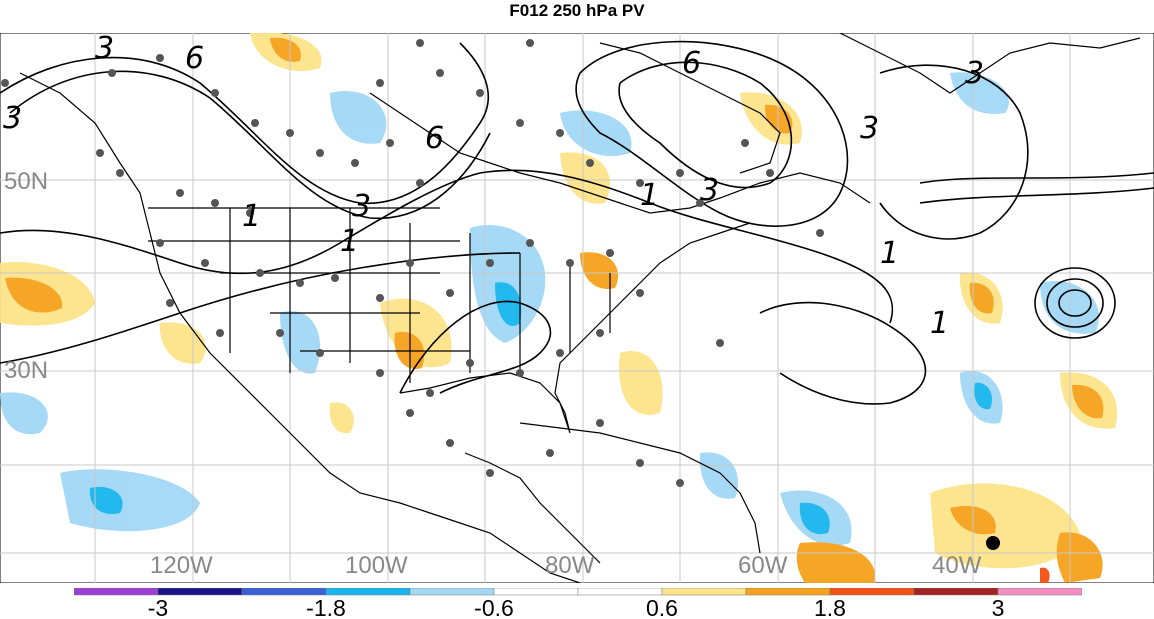 Image resolution: width=1154 pixels, height=619 pixels. What do you see at coordinates (106, 500) in the screenshot?
I see `neg-anomaly-pacific-core` at bounding box center [106, 500].